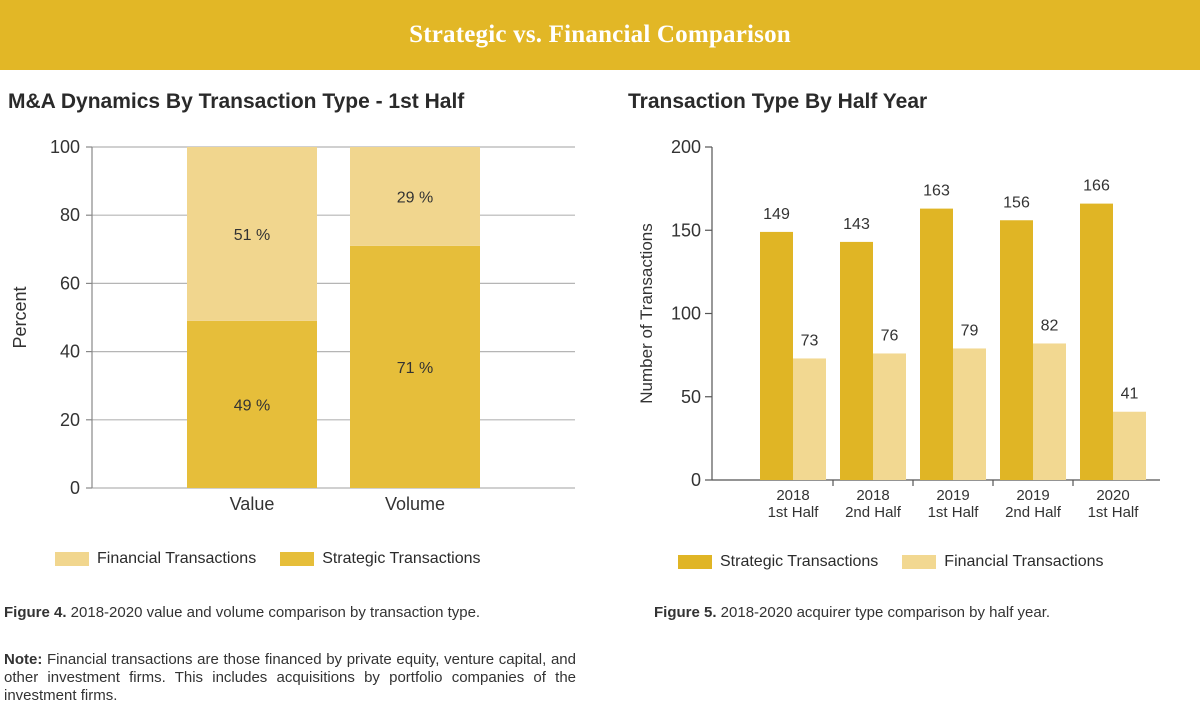 This screenshot has height=727, width=1200. I want to click on data-label: 143, so click(856, 224).